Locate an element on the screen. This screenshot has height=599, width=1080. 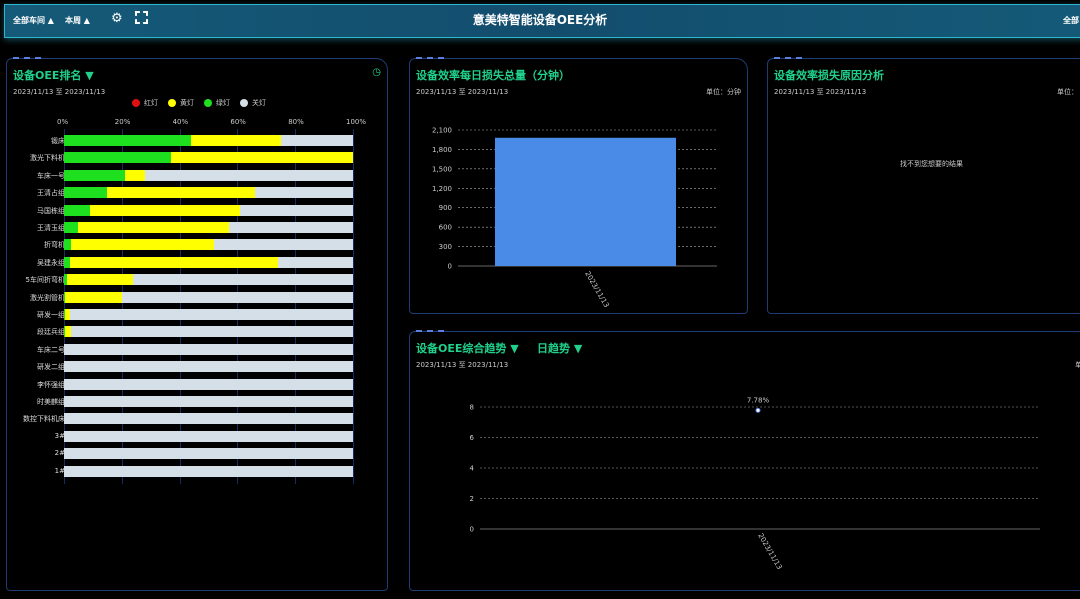
legend-item: 绿灯 is located at coordinates (217, 103).